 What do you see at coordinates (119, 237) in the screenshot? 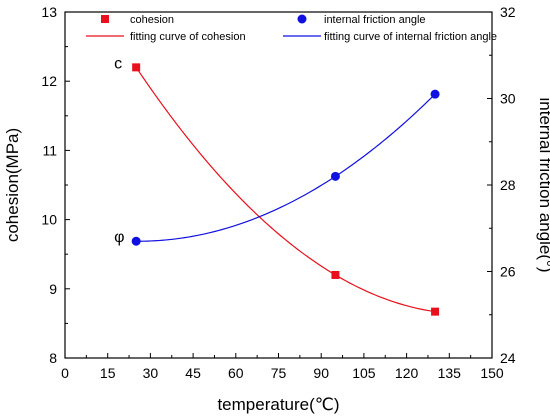
I see `annotation-phi: φ` at bounding box center [119, 237].